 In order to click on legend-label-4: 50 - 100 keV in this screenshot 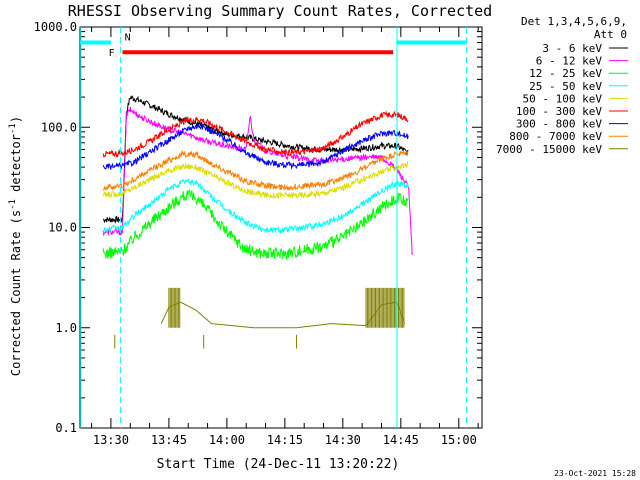, I will do `click(563, 98)`.